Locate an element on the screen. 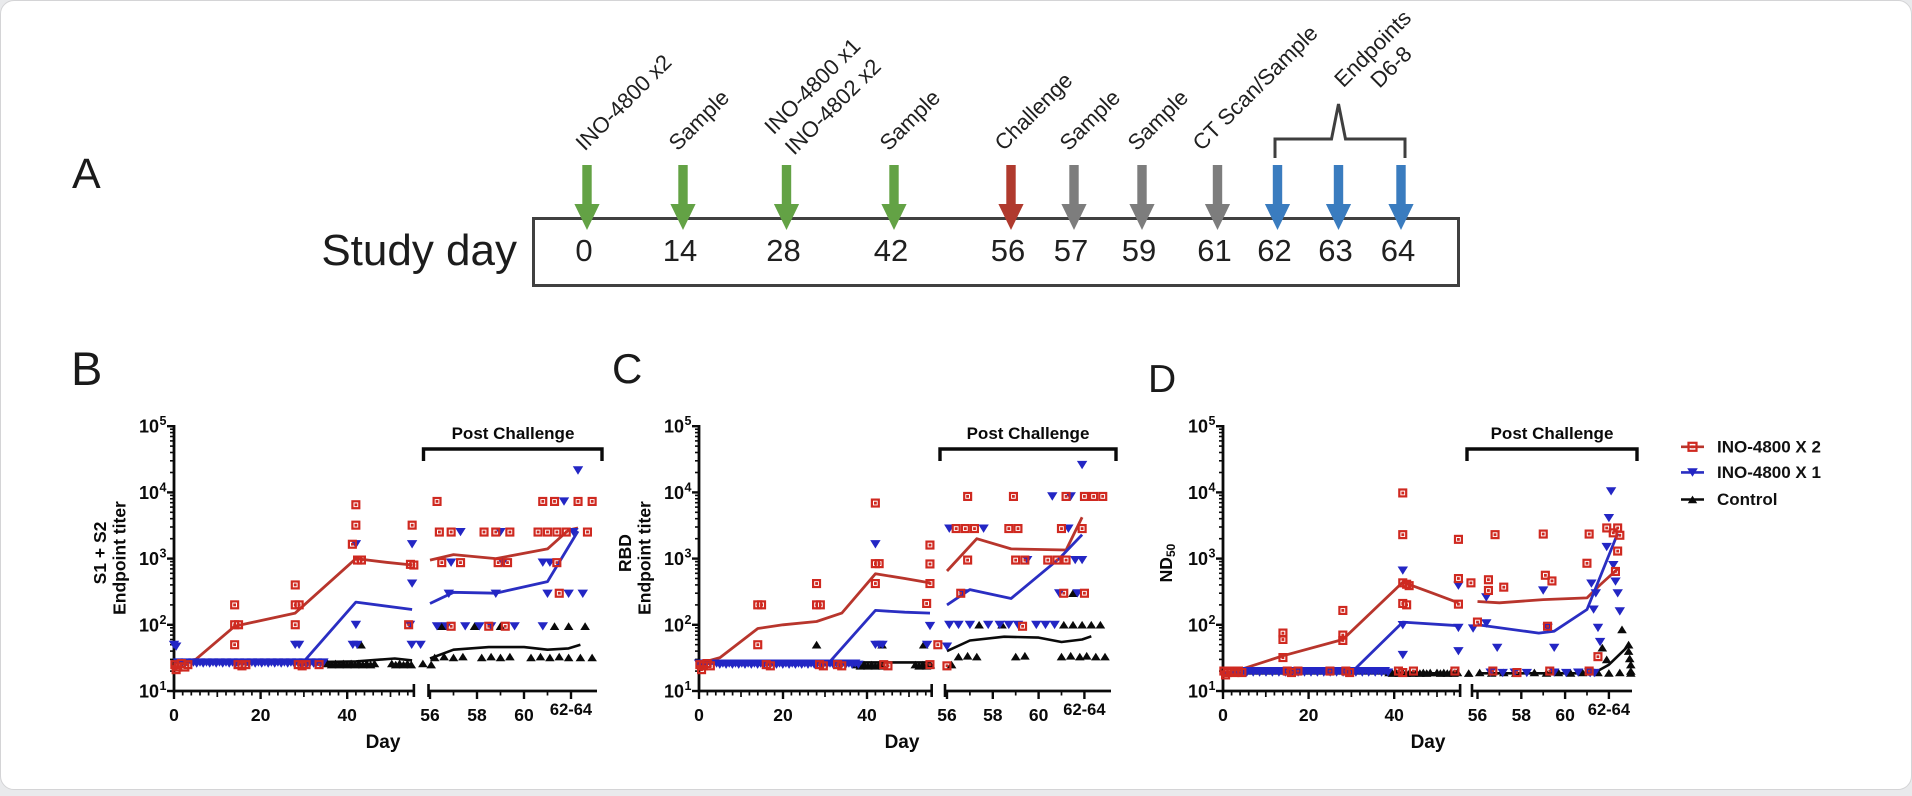 The height and width of the screenshot is (796, 1912). svg-text: INO-4800 X 2 is located at coordinates (1769, 446).